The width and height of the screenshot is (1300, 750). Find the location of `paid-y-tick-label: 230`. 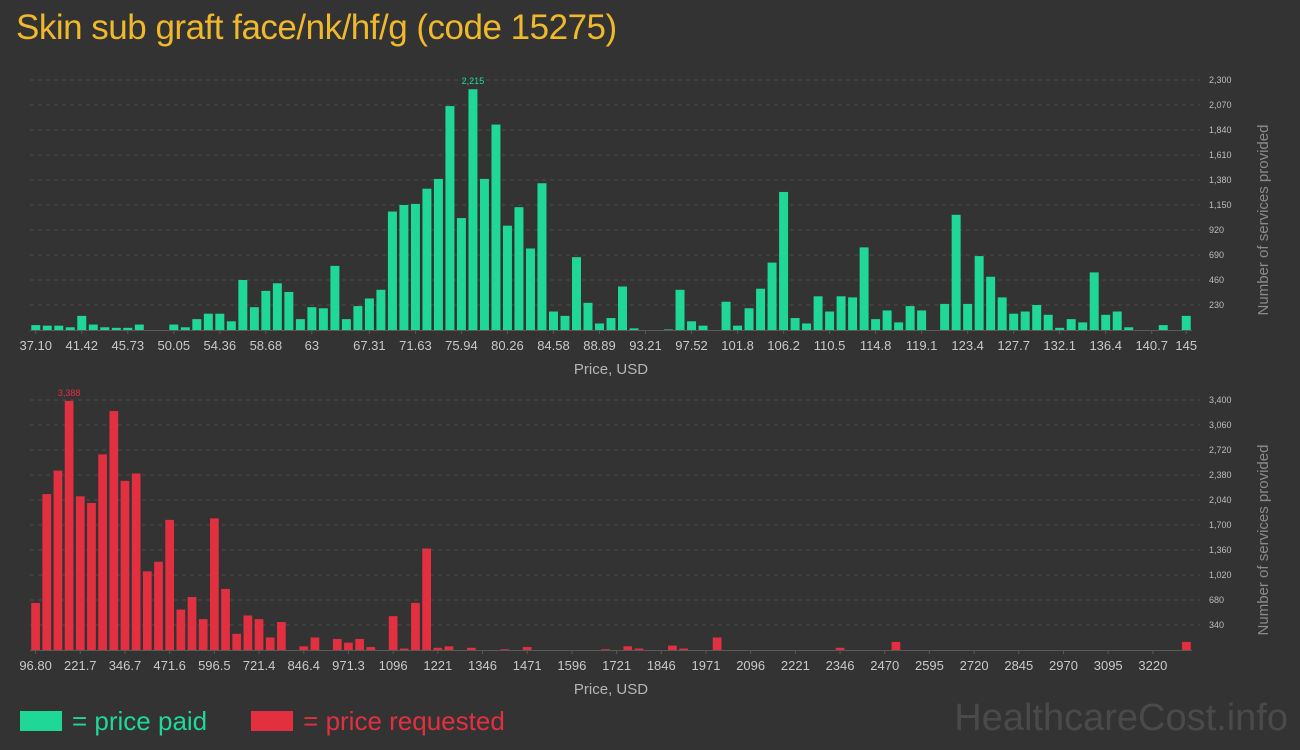

paid-y-tick-label: 230 is located at coordinates (1216, 305).